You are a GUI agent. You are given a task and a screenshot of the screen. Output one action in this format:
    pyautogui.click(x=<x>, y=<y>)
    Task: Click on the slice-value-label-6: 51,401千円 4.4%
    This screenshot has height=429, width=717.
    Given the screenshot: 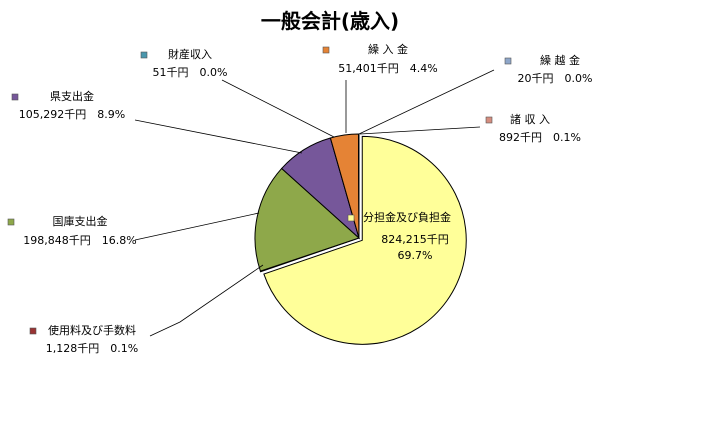 What is the action you would take?
    pyautogui.click(x=387, y=68)
    